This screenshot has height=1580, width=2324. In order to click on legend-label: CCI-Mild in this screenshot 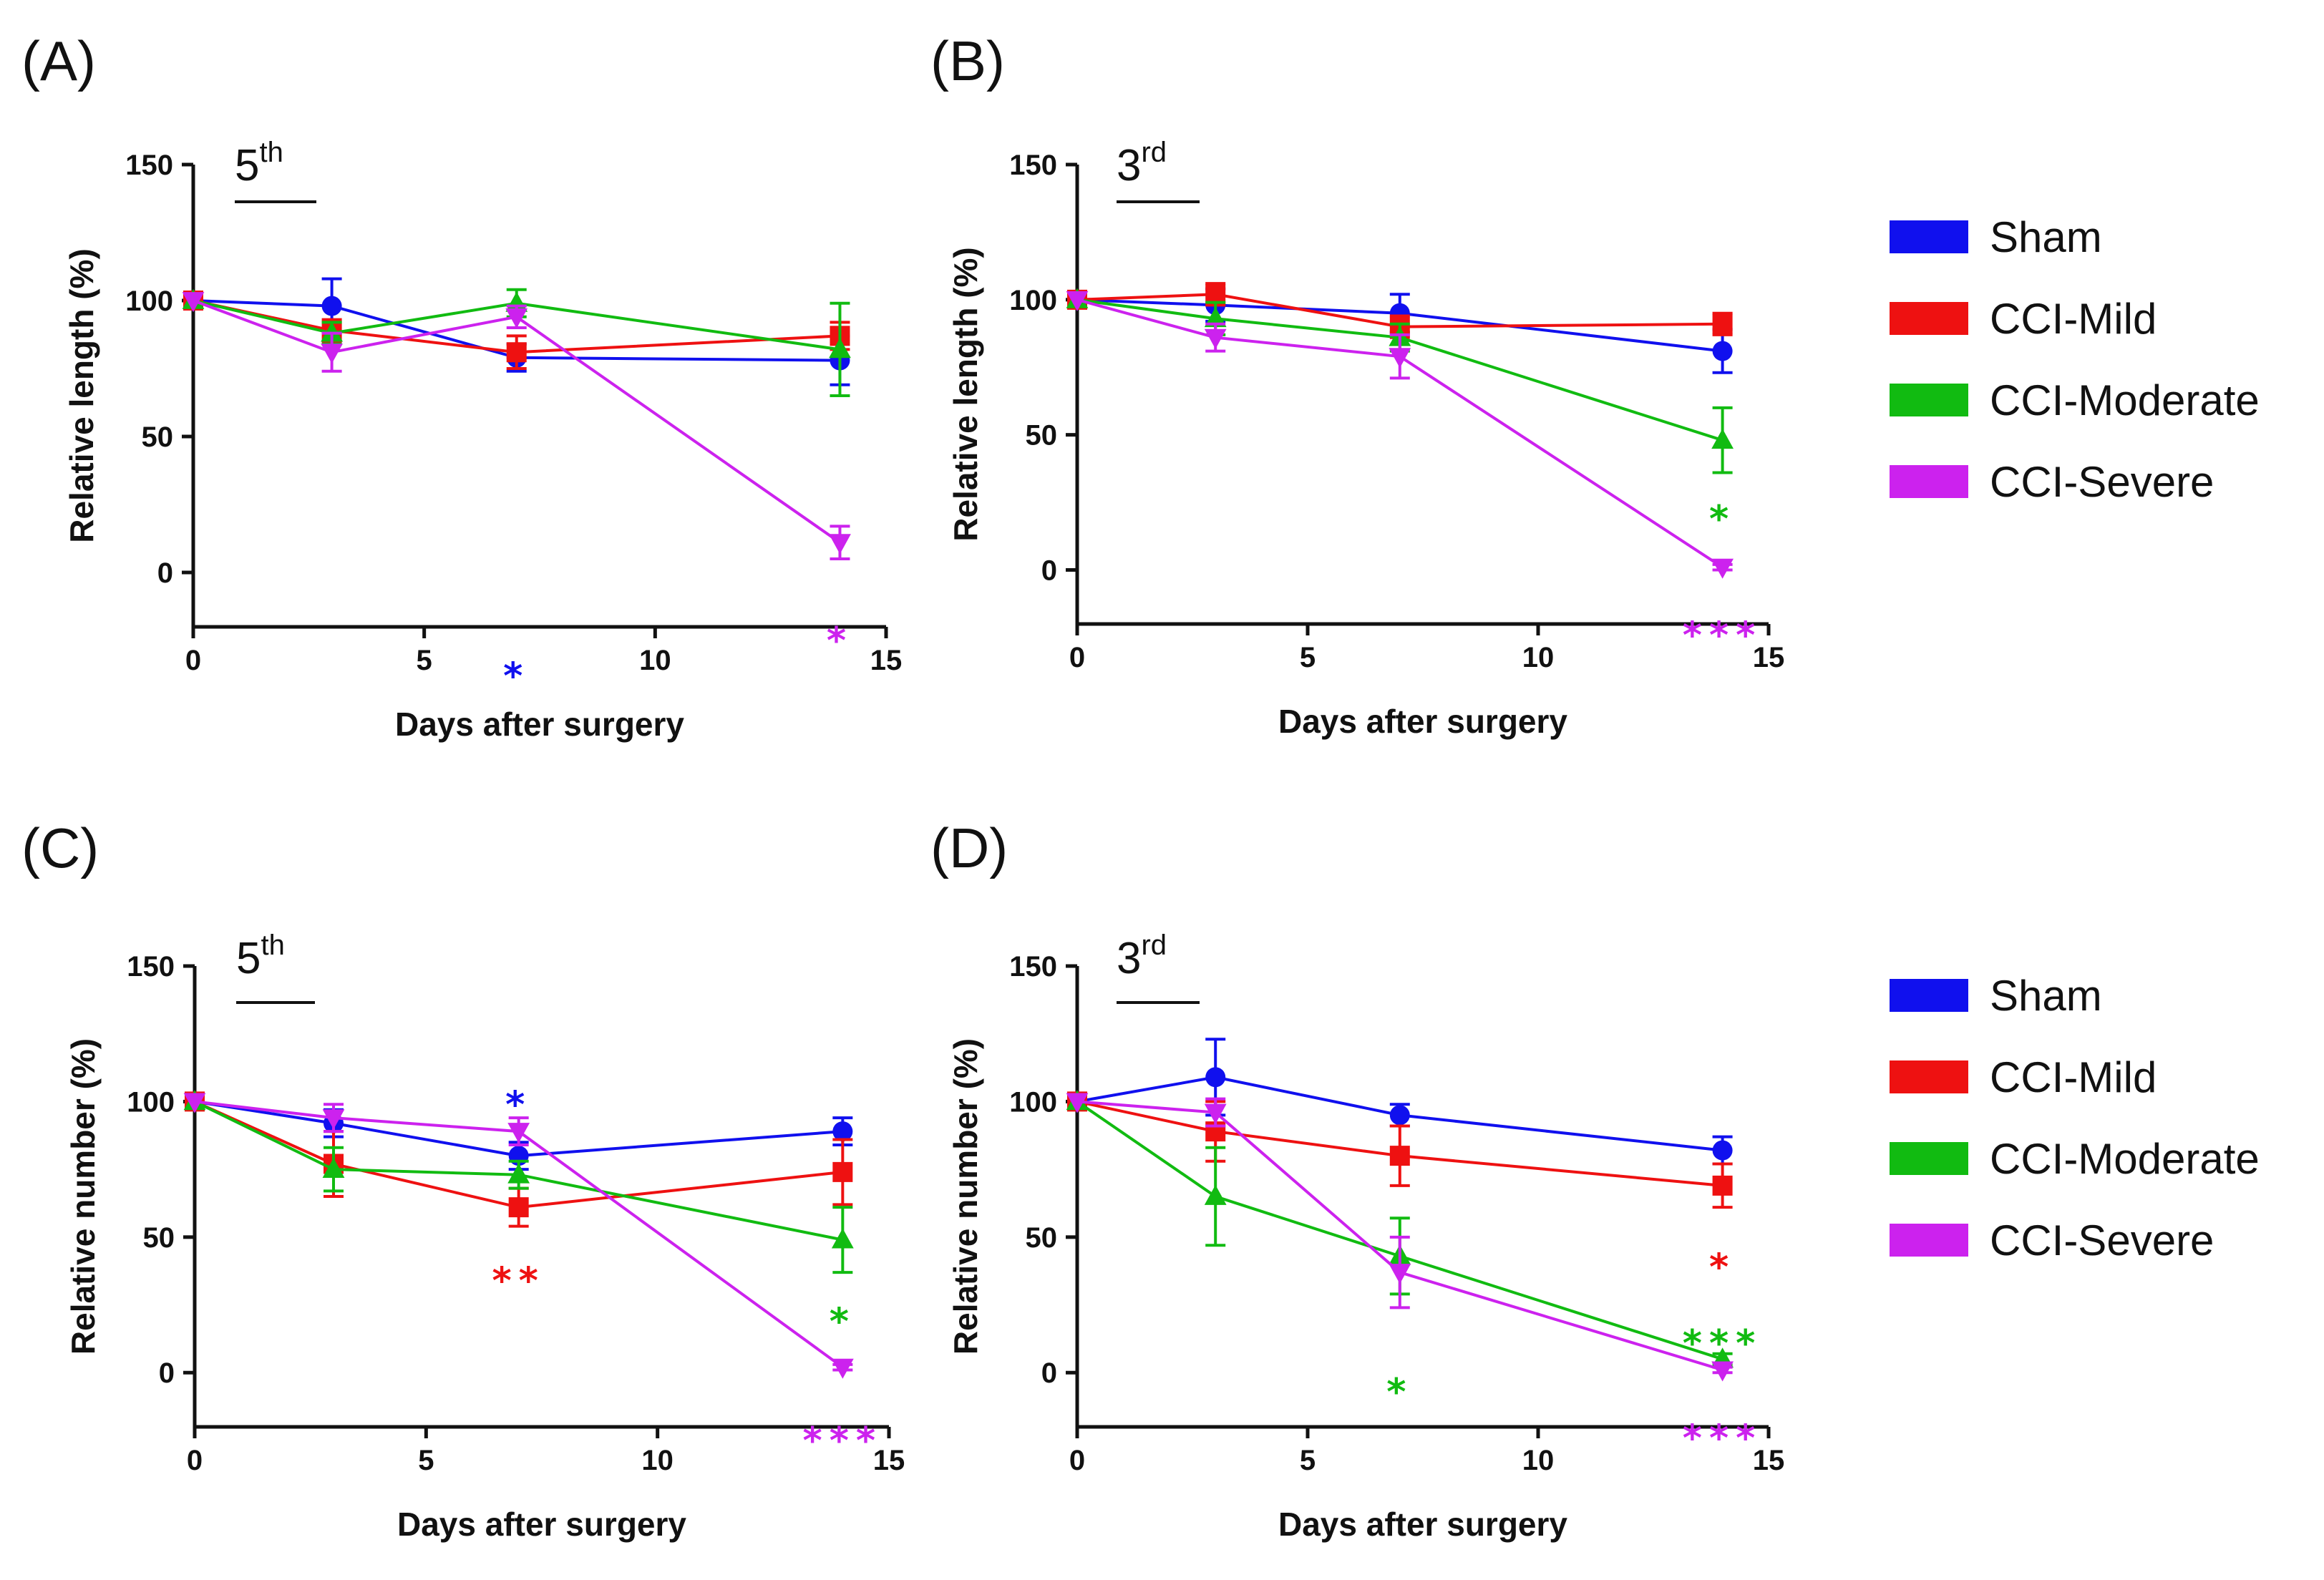, I will do `click(2073, 319)`.